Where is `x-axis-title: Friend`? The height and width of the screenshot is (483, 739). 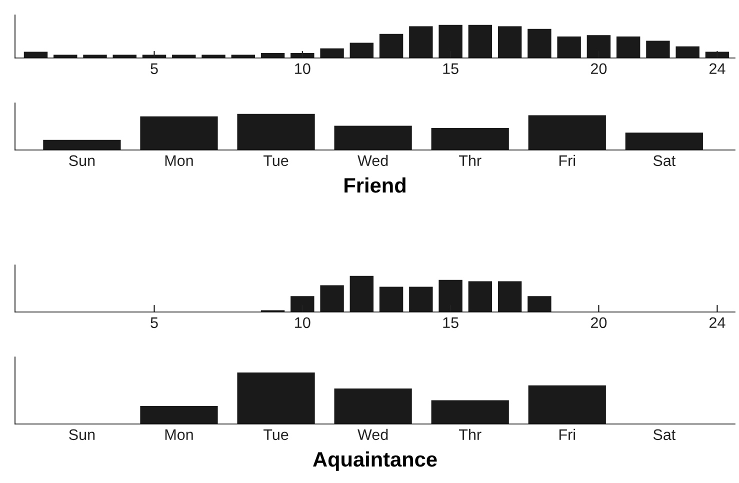 x-axis-title: Friend is located at coordinates (375, 185).